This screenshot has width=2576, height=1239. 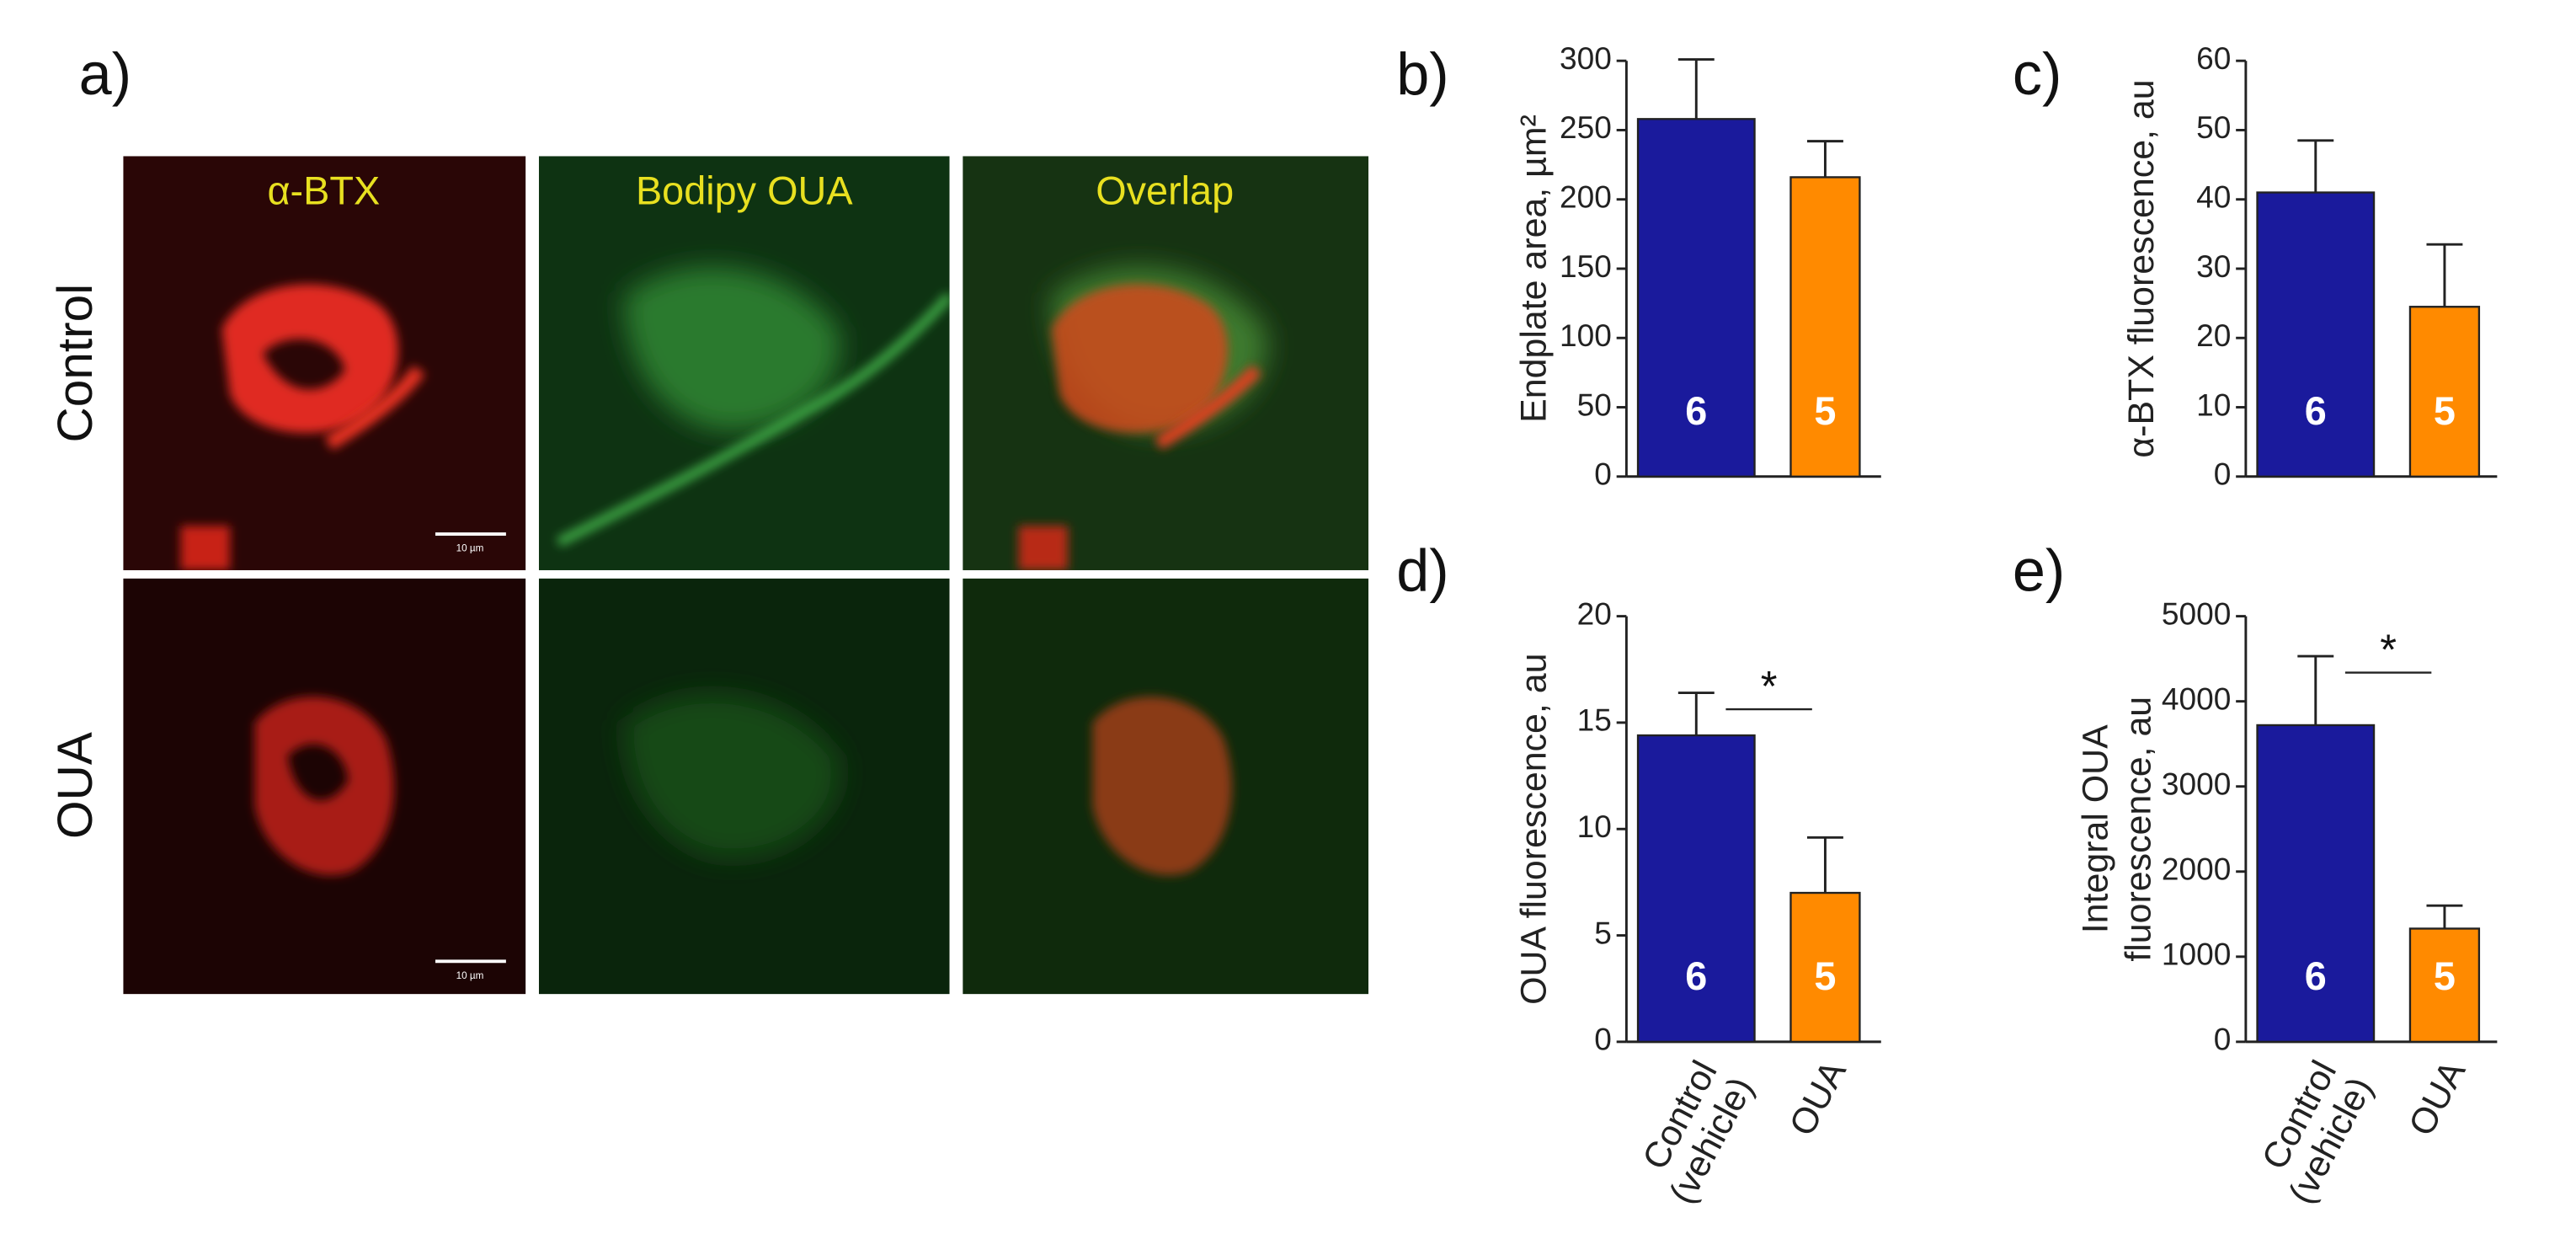 I want to click on y-tick-label: 300, so click(x=1586, y=58).